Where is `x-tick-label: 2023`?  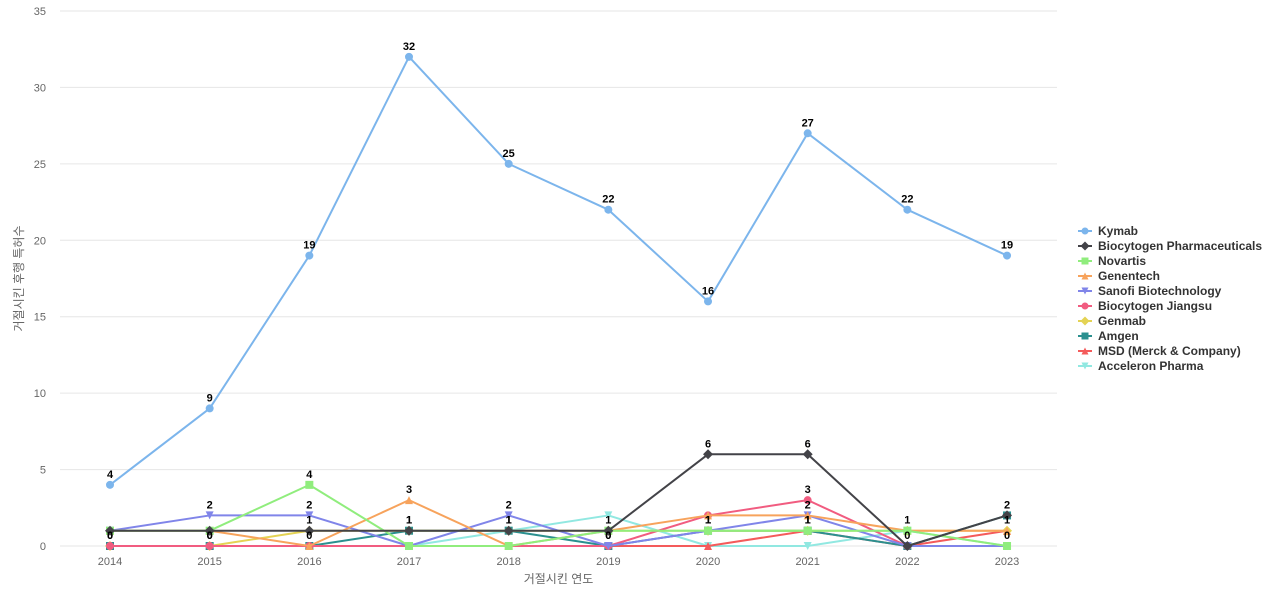
x-tick-label: 2023 is located at coordinates (1007, 562).